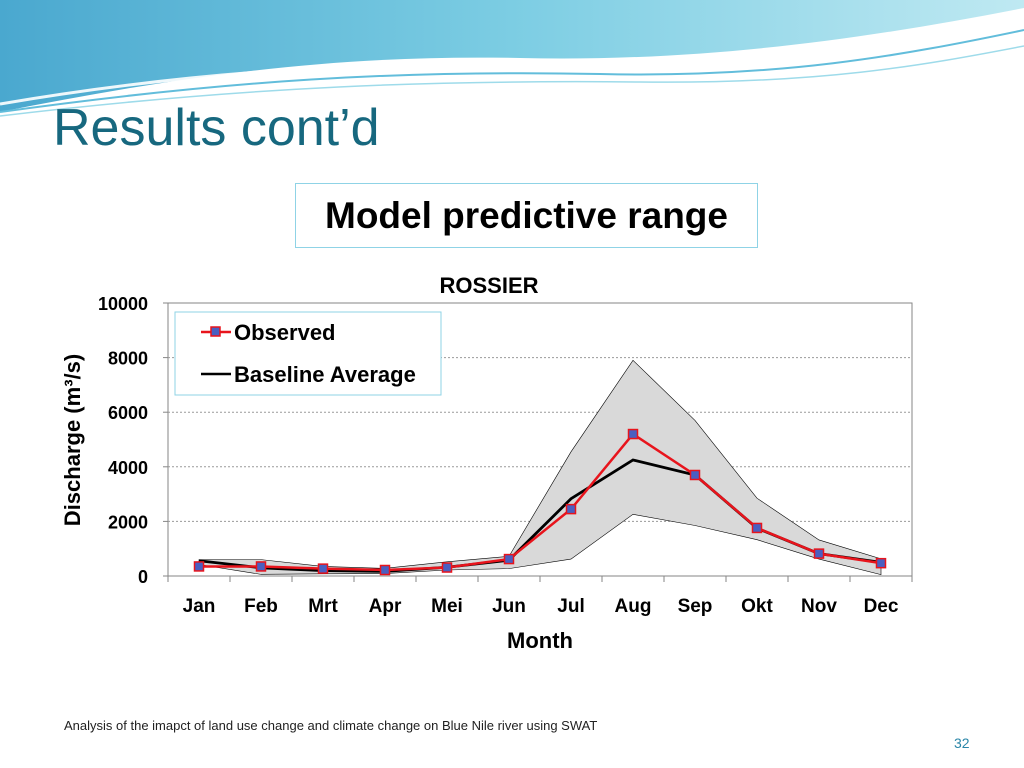 This screenshot has height=768, width=1024. Describe the element at coordinates (570, 606) in the screenshot. I see `x-tick-label: Jul` at that location.